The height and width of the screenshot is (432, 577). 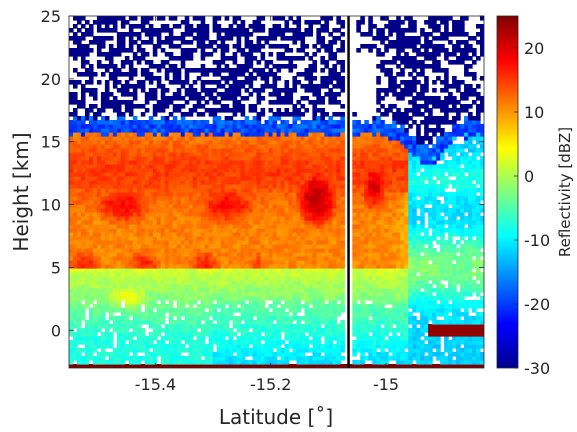 What do you see at coordinates (532, 208) in the screenshot?
I see `colorbar-ticks: -30 -20 -10 0 10 20` at bounding box center [532, 208].